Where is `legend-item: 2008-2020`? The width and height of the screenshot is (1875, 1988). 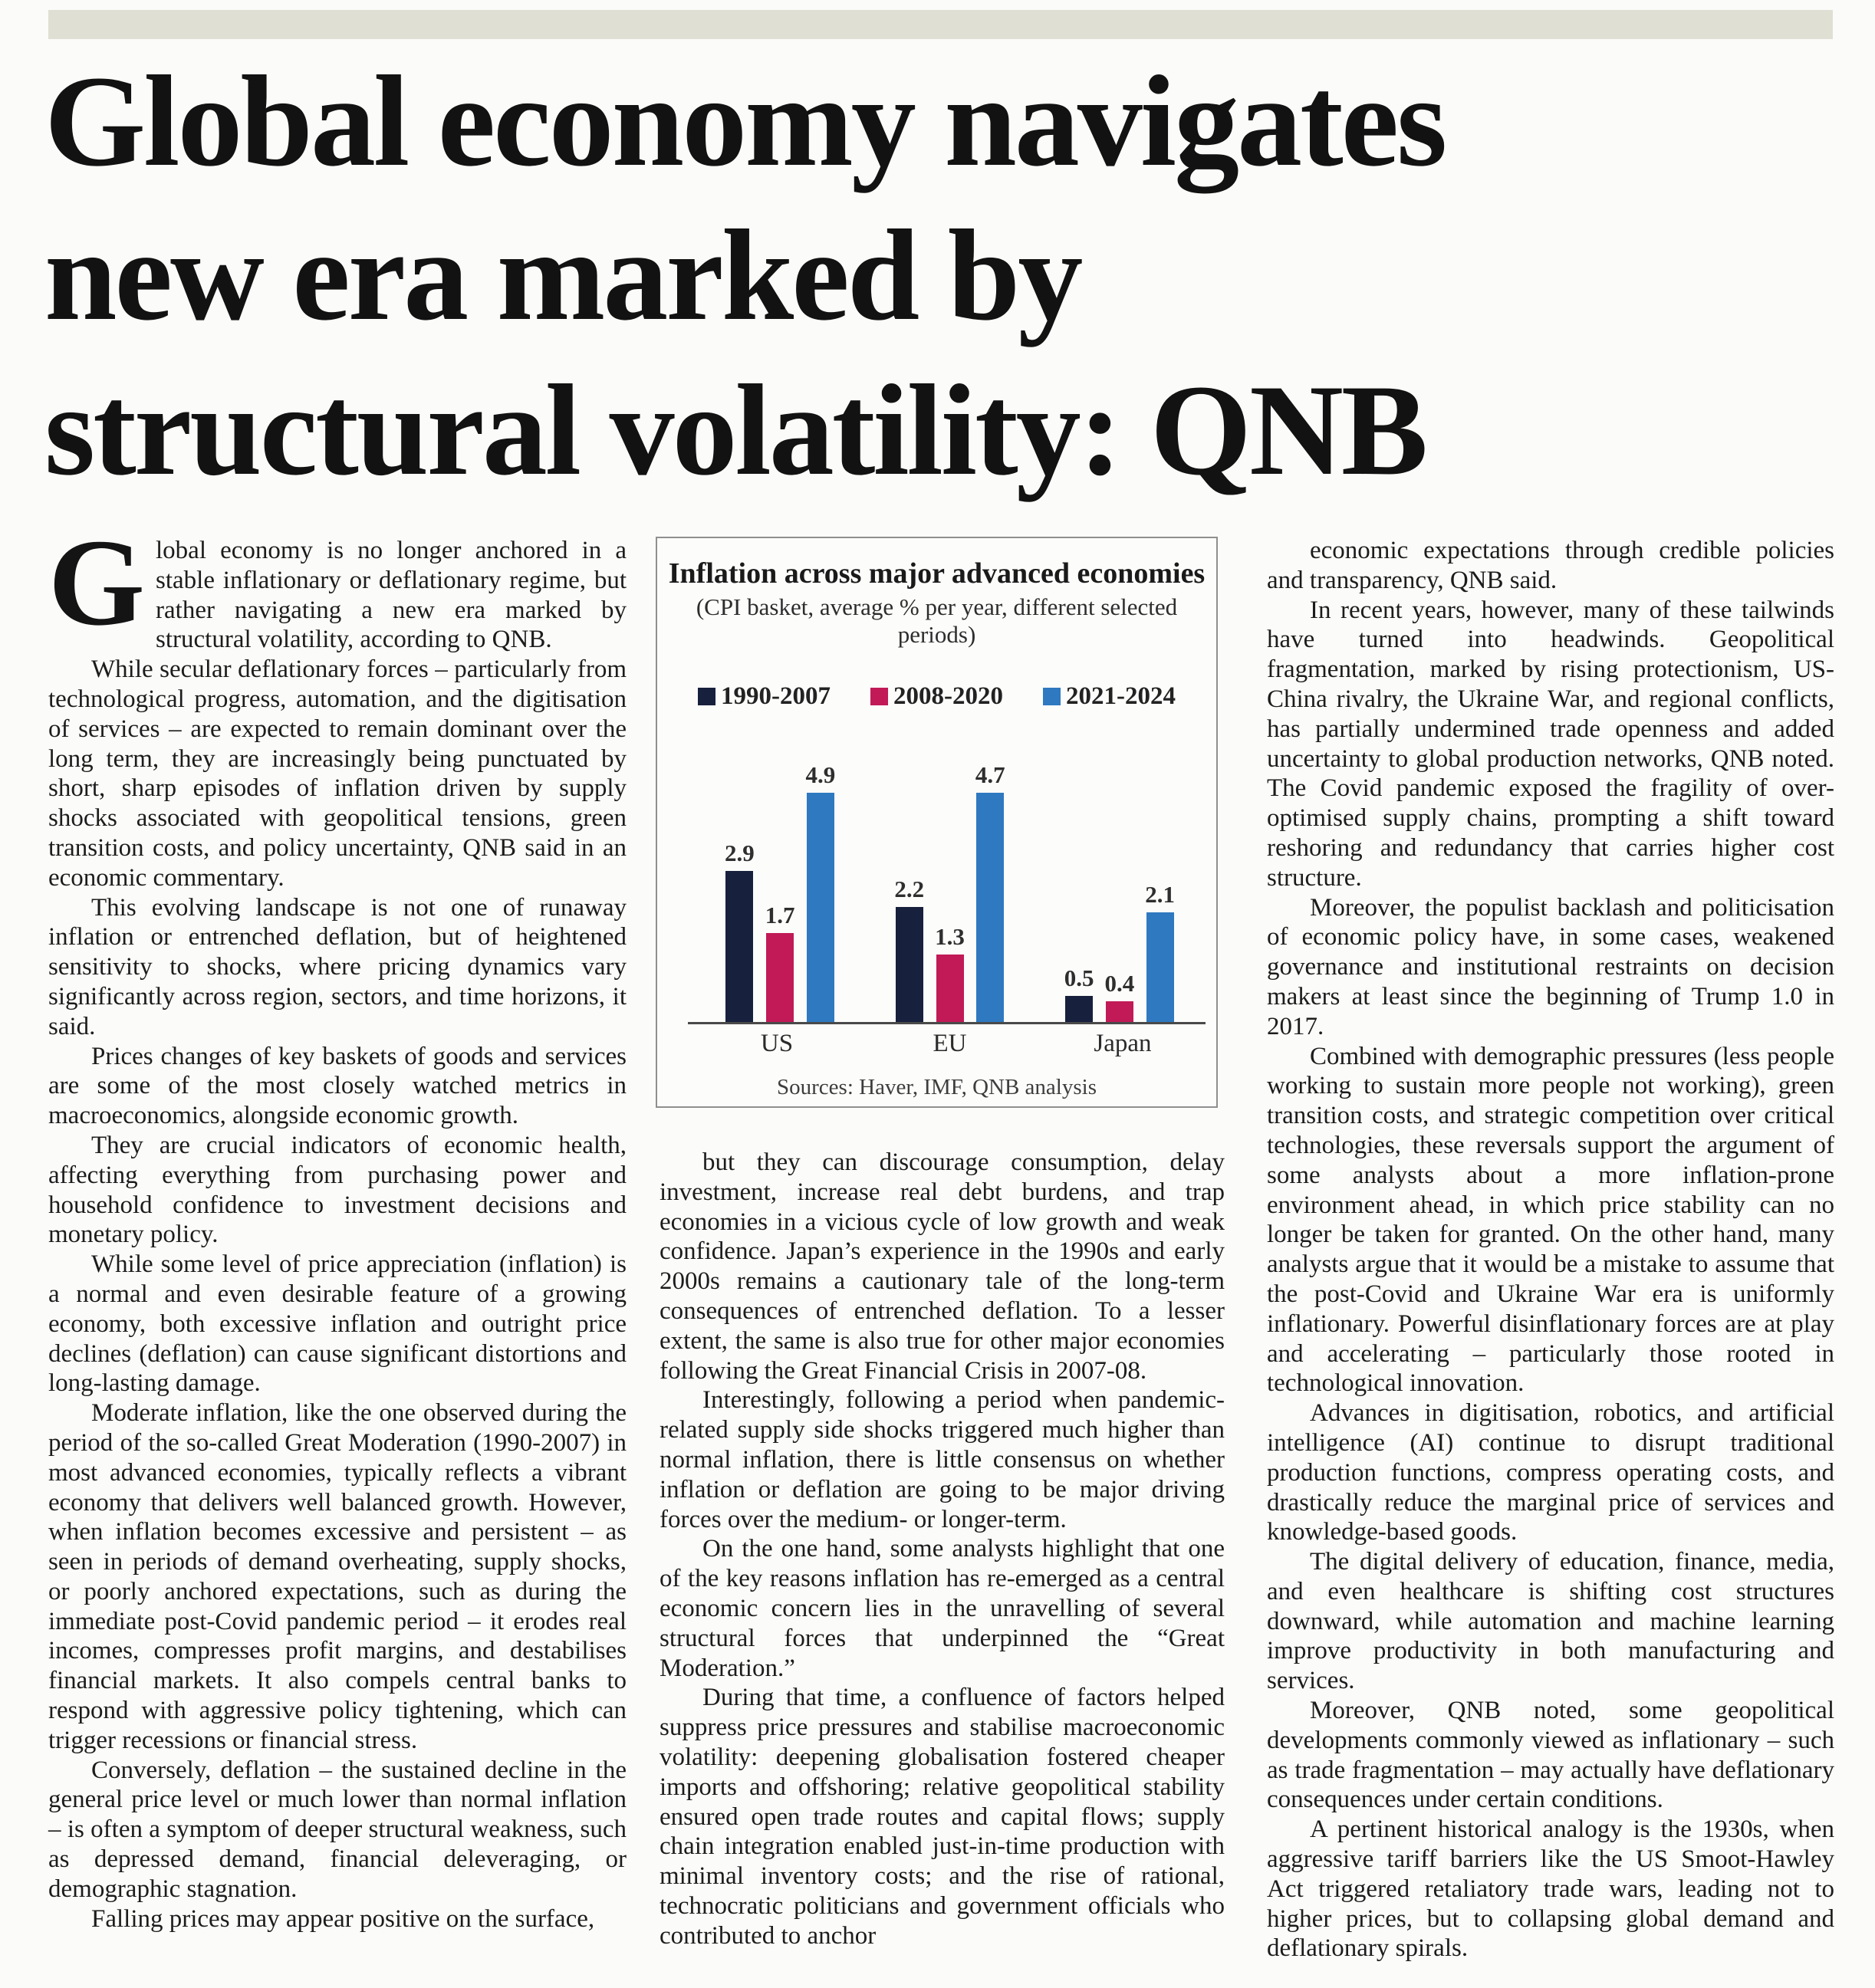 legend-item: 2008-2020 is located at coordinates (937, 696).